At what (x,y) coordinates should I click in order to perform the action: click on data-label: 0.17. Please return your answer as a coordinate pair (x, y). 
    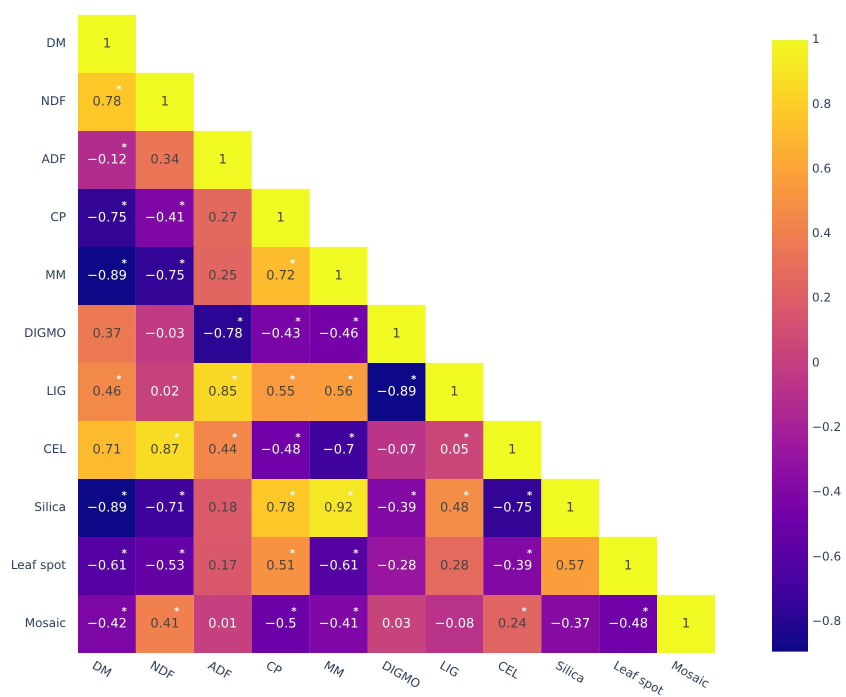
    Looking at the image, I should click on (223, 566).